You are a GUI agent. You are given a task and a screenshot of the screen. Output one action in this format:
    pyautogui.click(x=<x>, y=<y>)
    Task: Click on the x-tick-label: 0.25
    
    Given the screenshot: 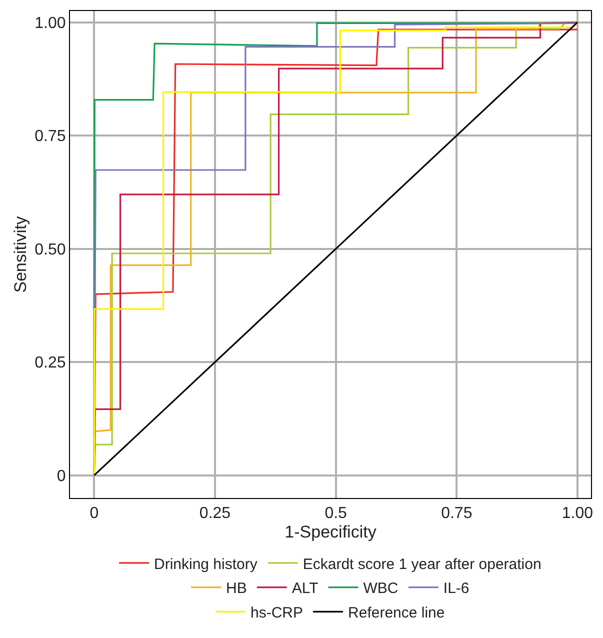 What is the action you would take?
    pyautogui.click(x=215, y=513)
    